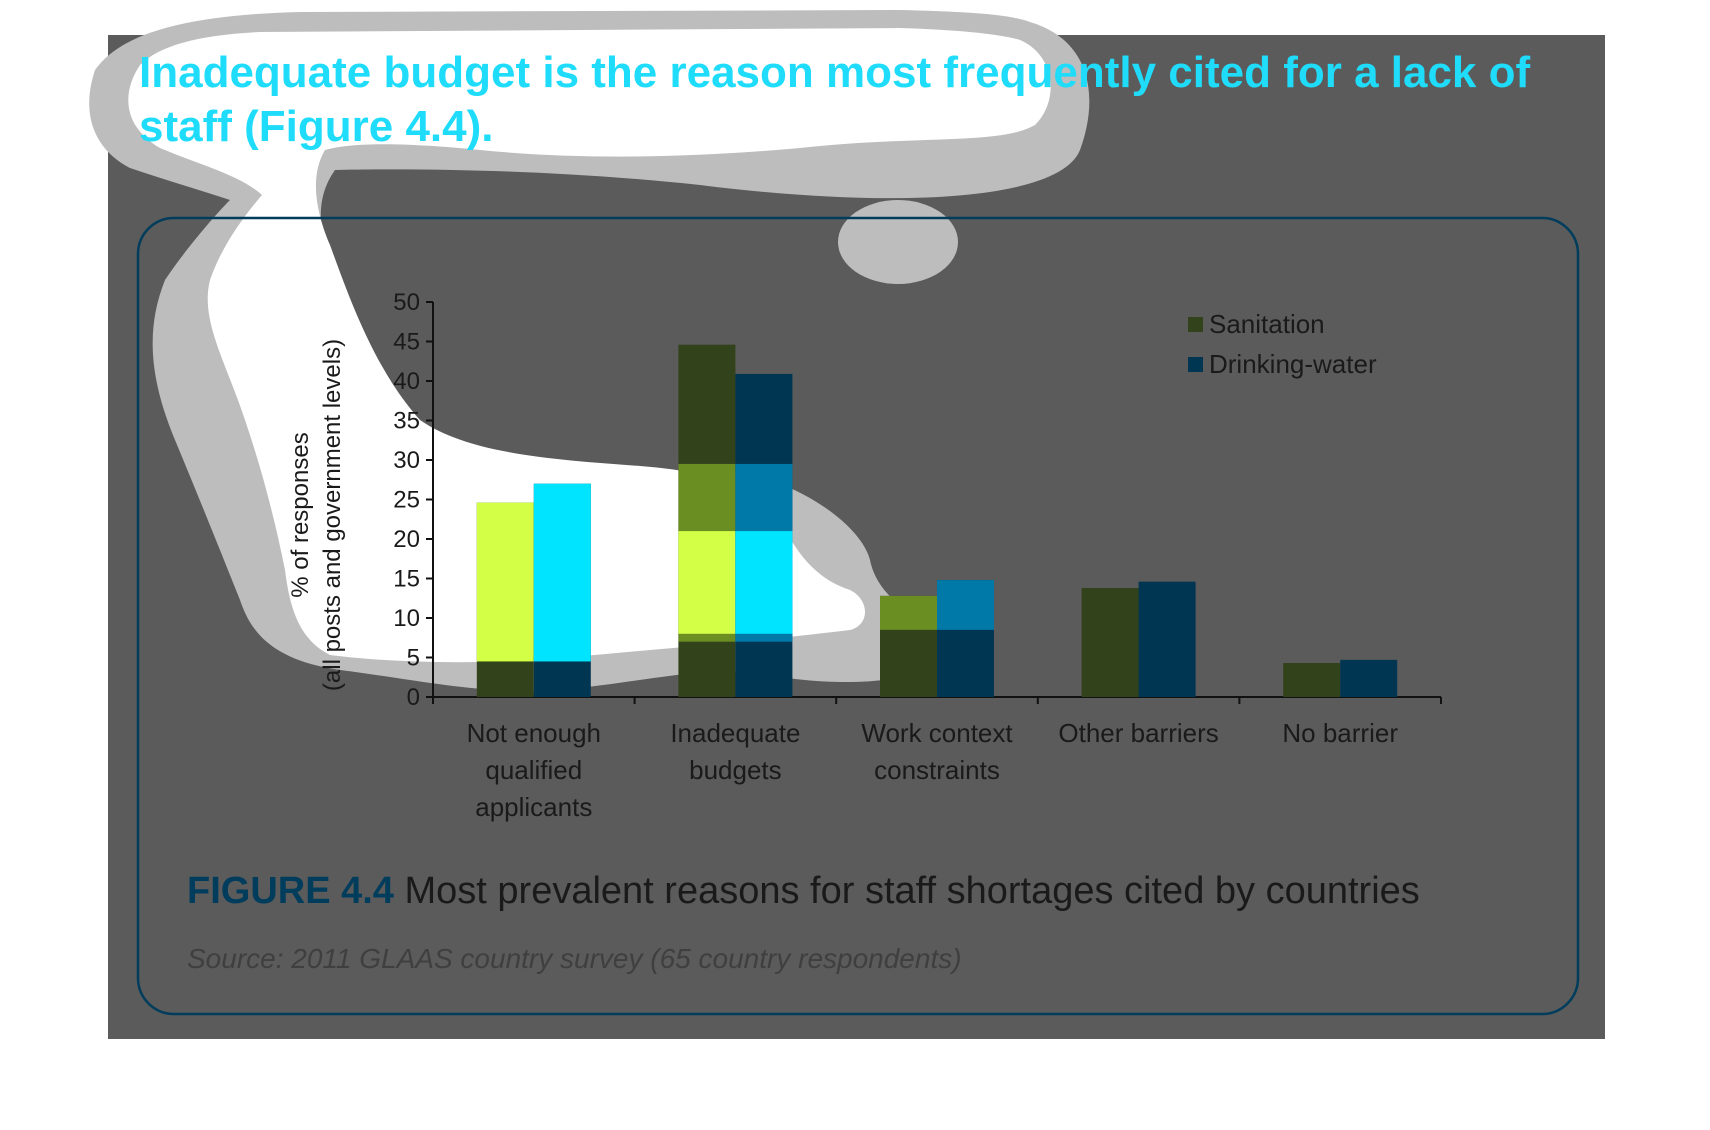 This screenshot has width=1710, height=1130. Describe the element at coordinates (290, 891) in the screenshot. I see `figure-label: FIGURE 4.4` at that location.